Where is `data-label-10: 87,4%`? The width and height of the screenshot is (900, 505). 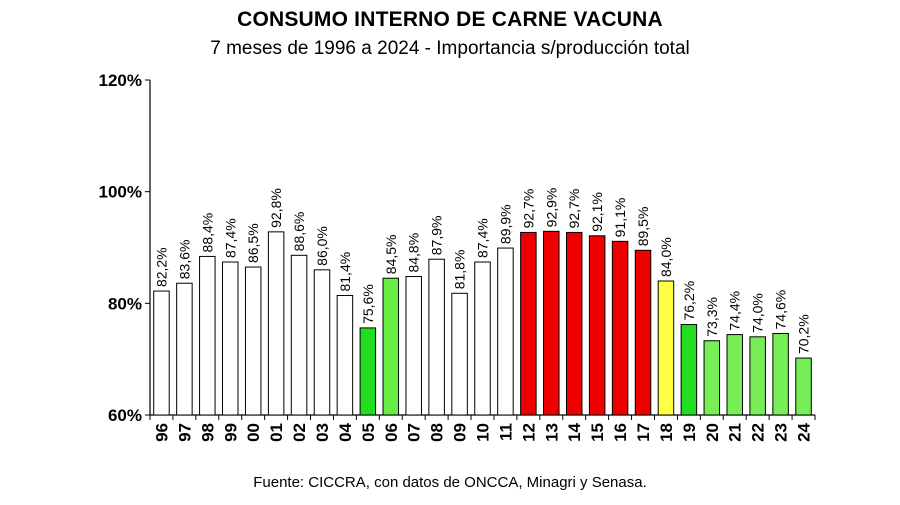 data-label-10: 87,4% is located at coordinates (483, 238).